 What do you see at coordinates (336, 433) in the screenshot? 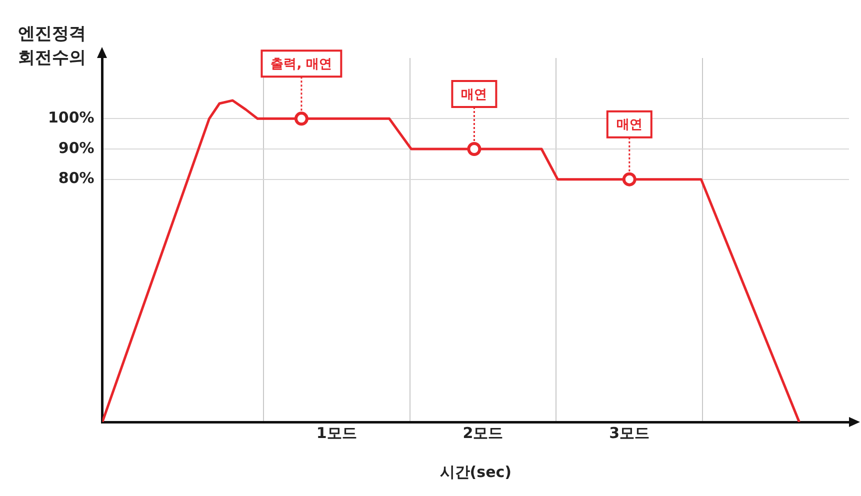
I see `x-tick-label: 1모드` at bounding box center [336, 433].